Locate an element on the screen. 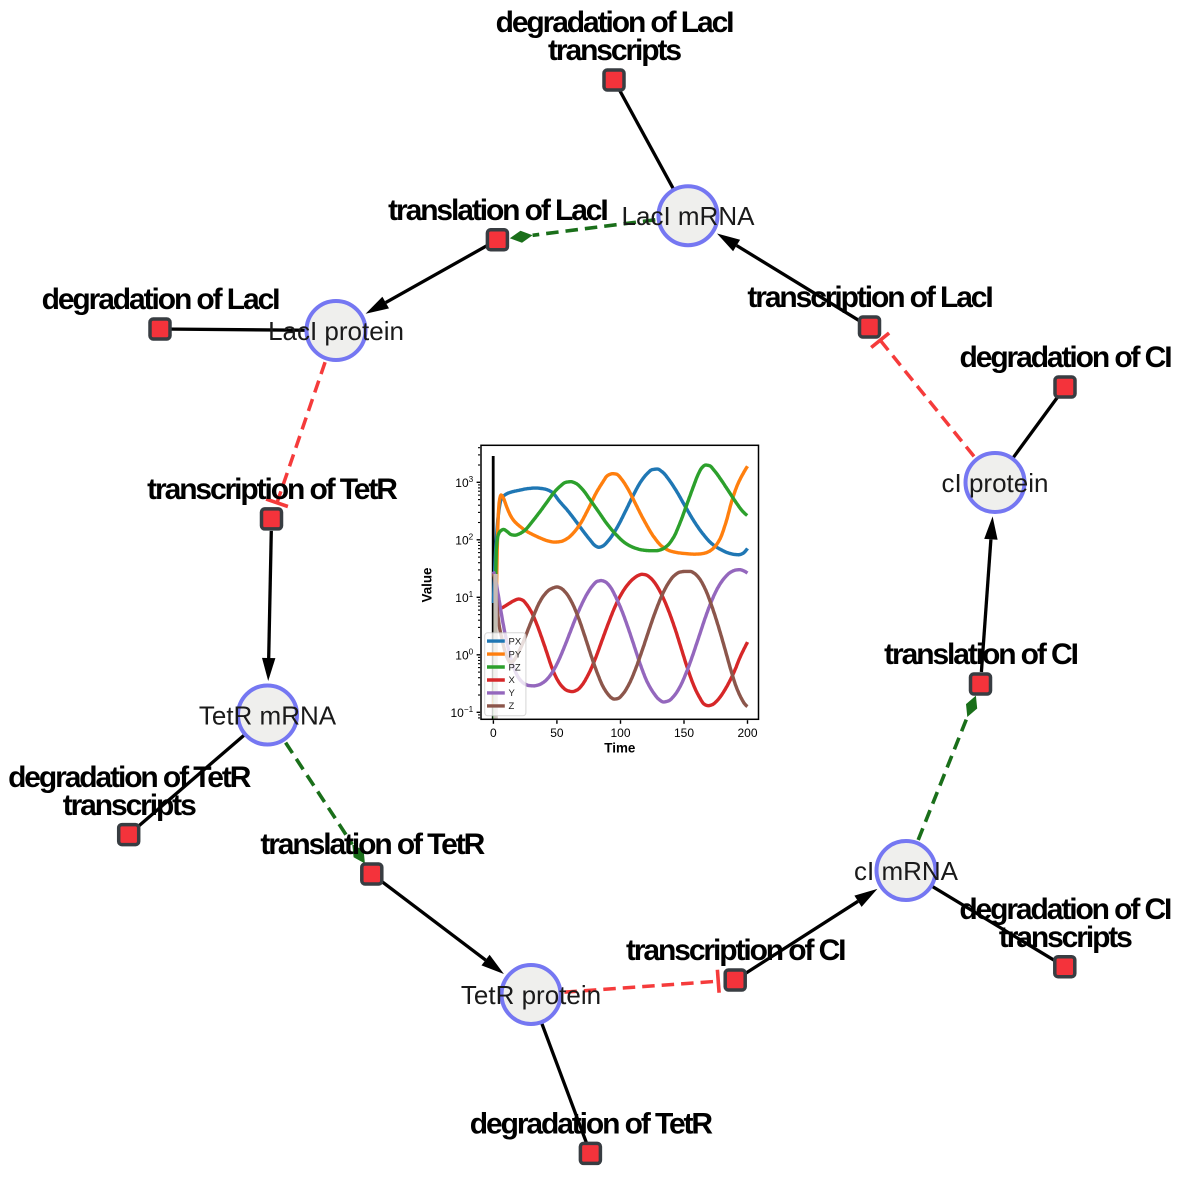  svg-text: 50 is located at coordinates (557, 733).